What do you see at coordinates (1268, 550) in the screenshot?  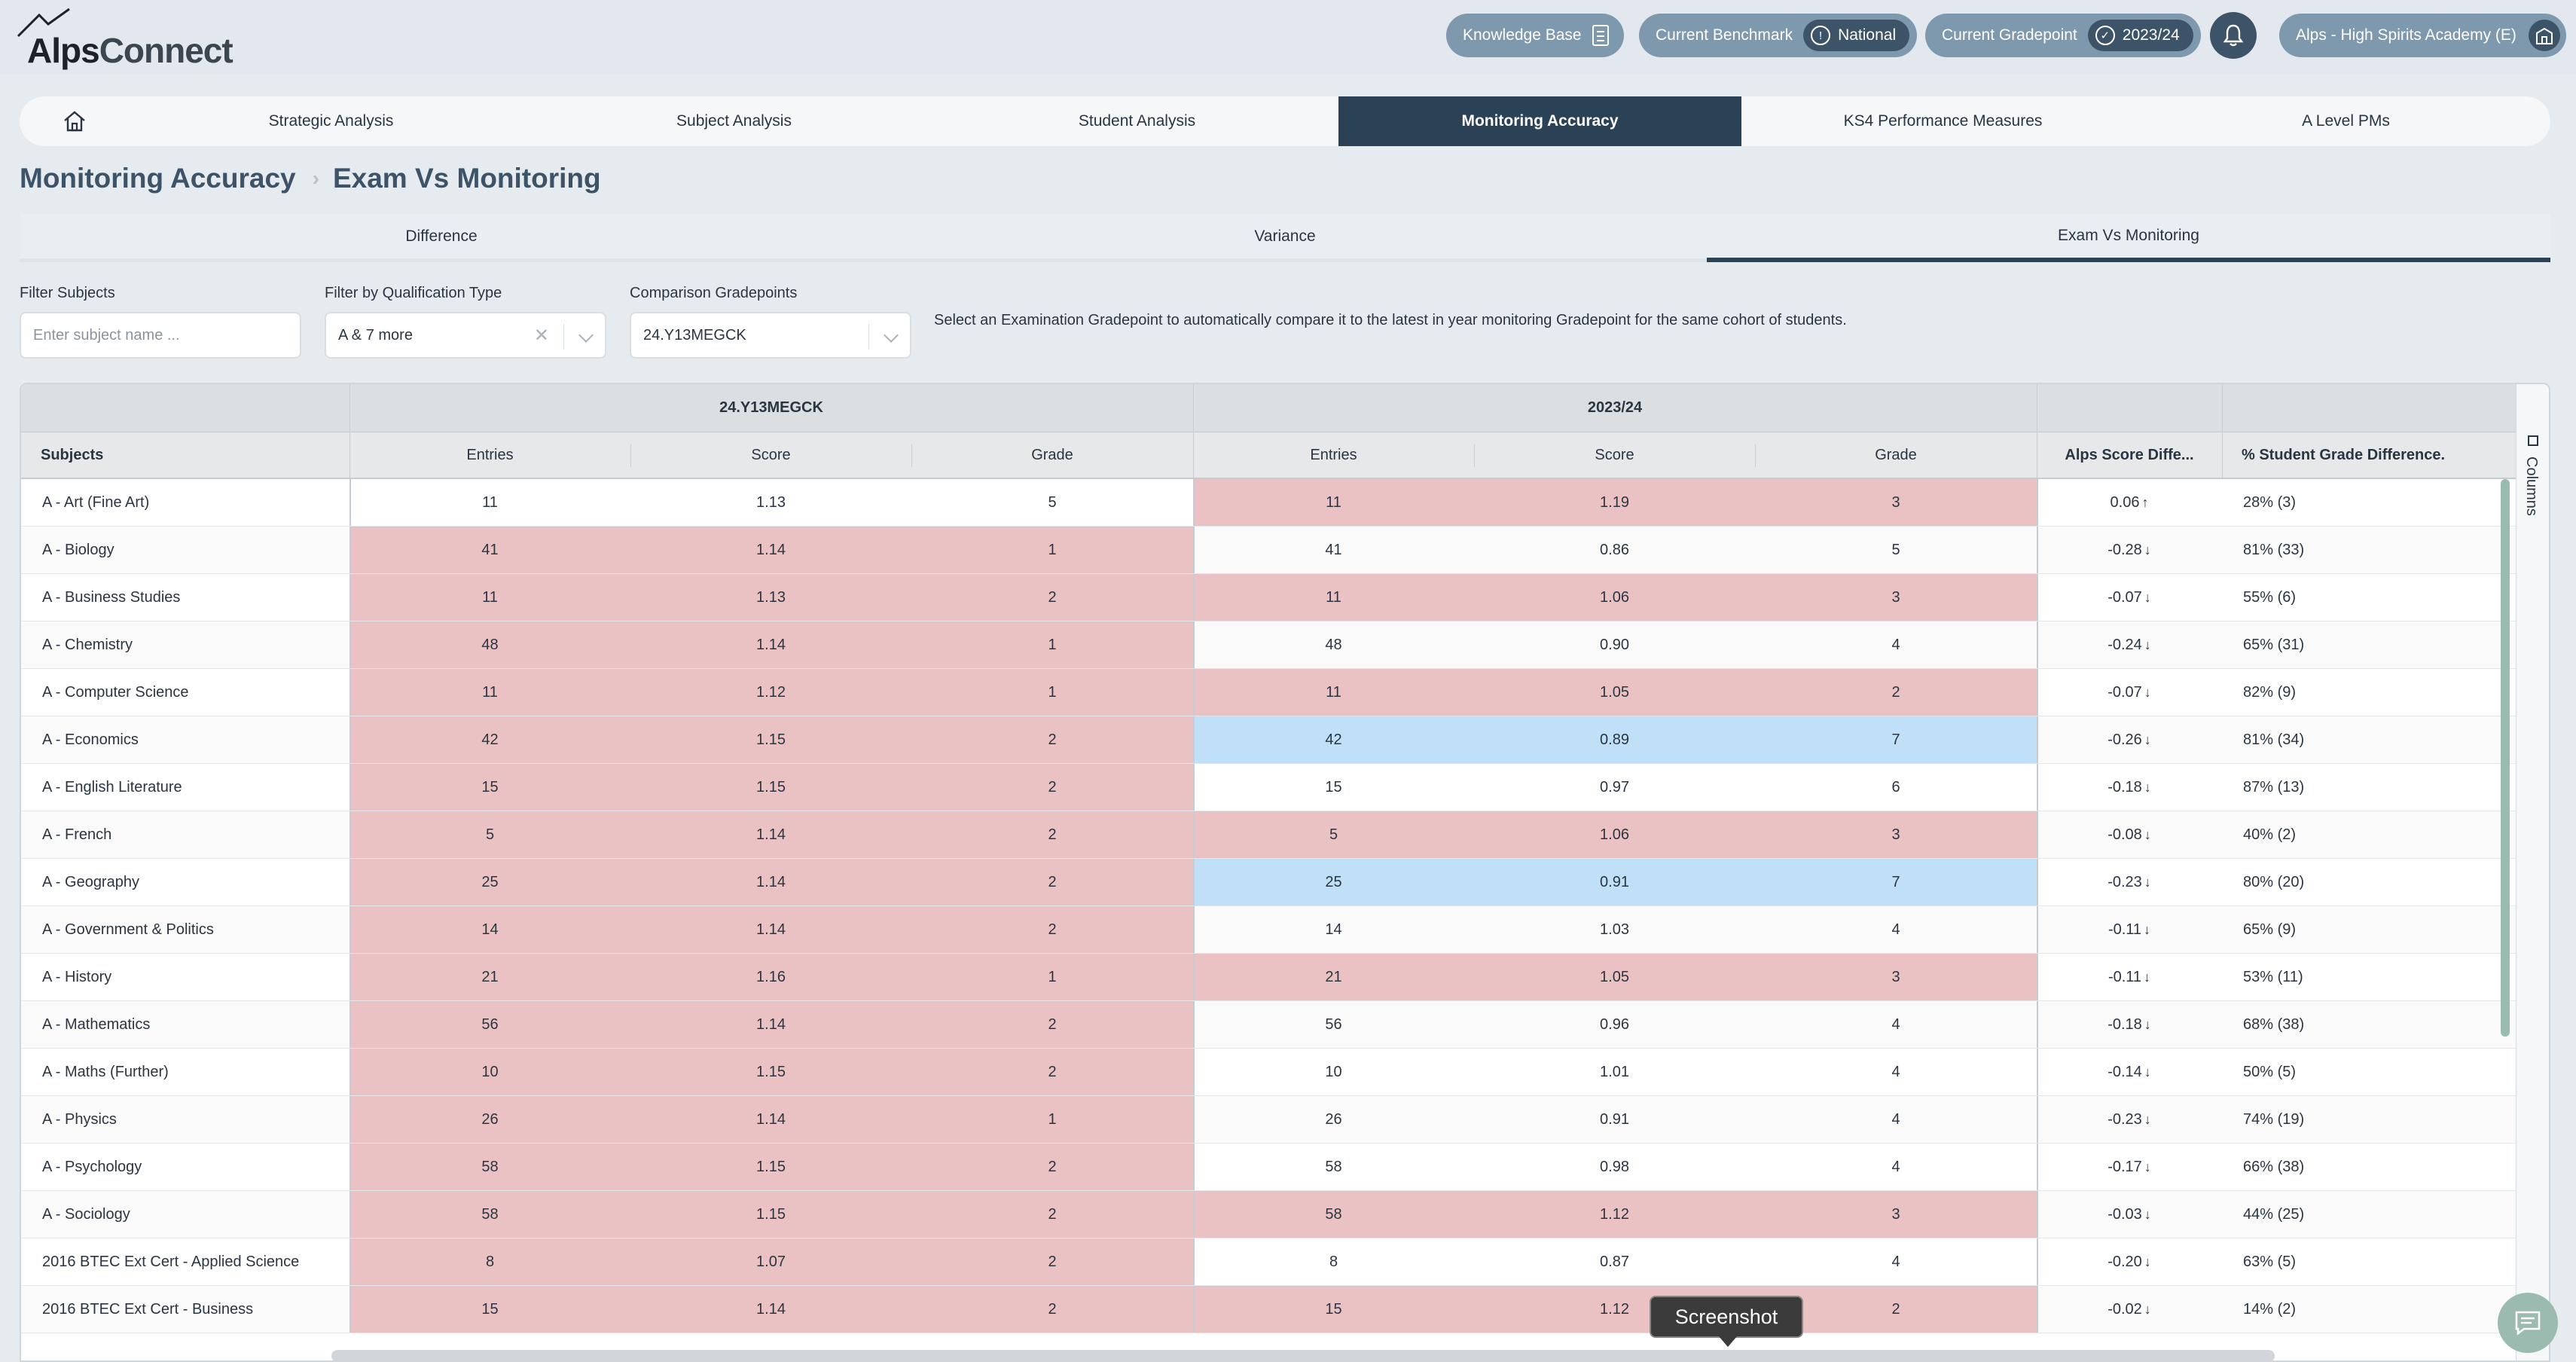 I see `table-row: A - Biology 41 1.14 1 41 0.86 5 -0.28 ↓ 81% (33)` at bounding box center [1268, 550].